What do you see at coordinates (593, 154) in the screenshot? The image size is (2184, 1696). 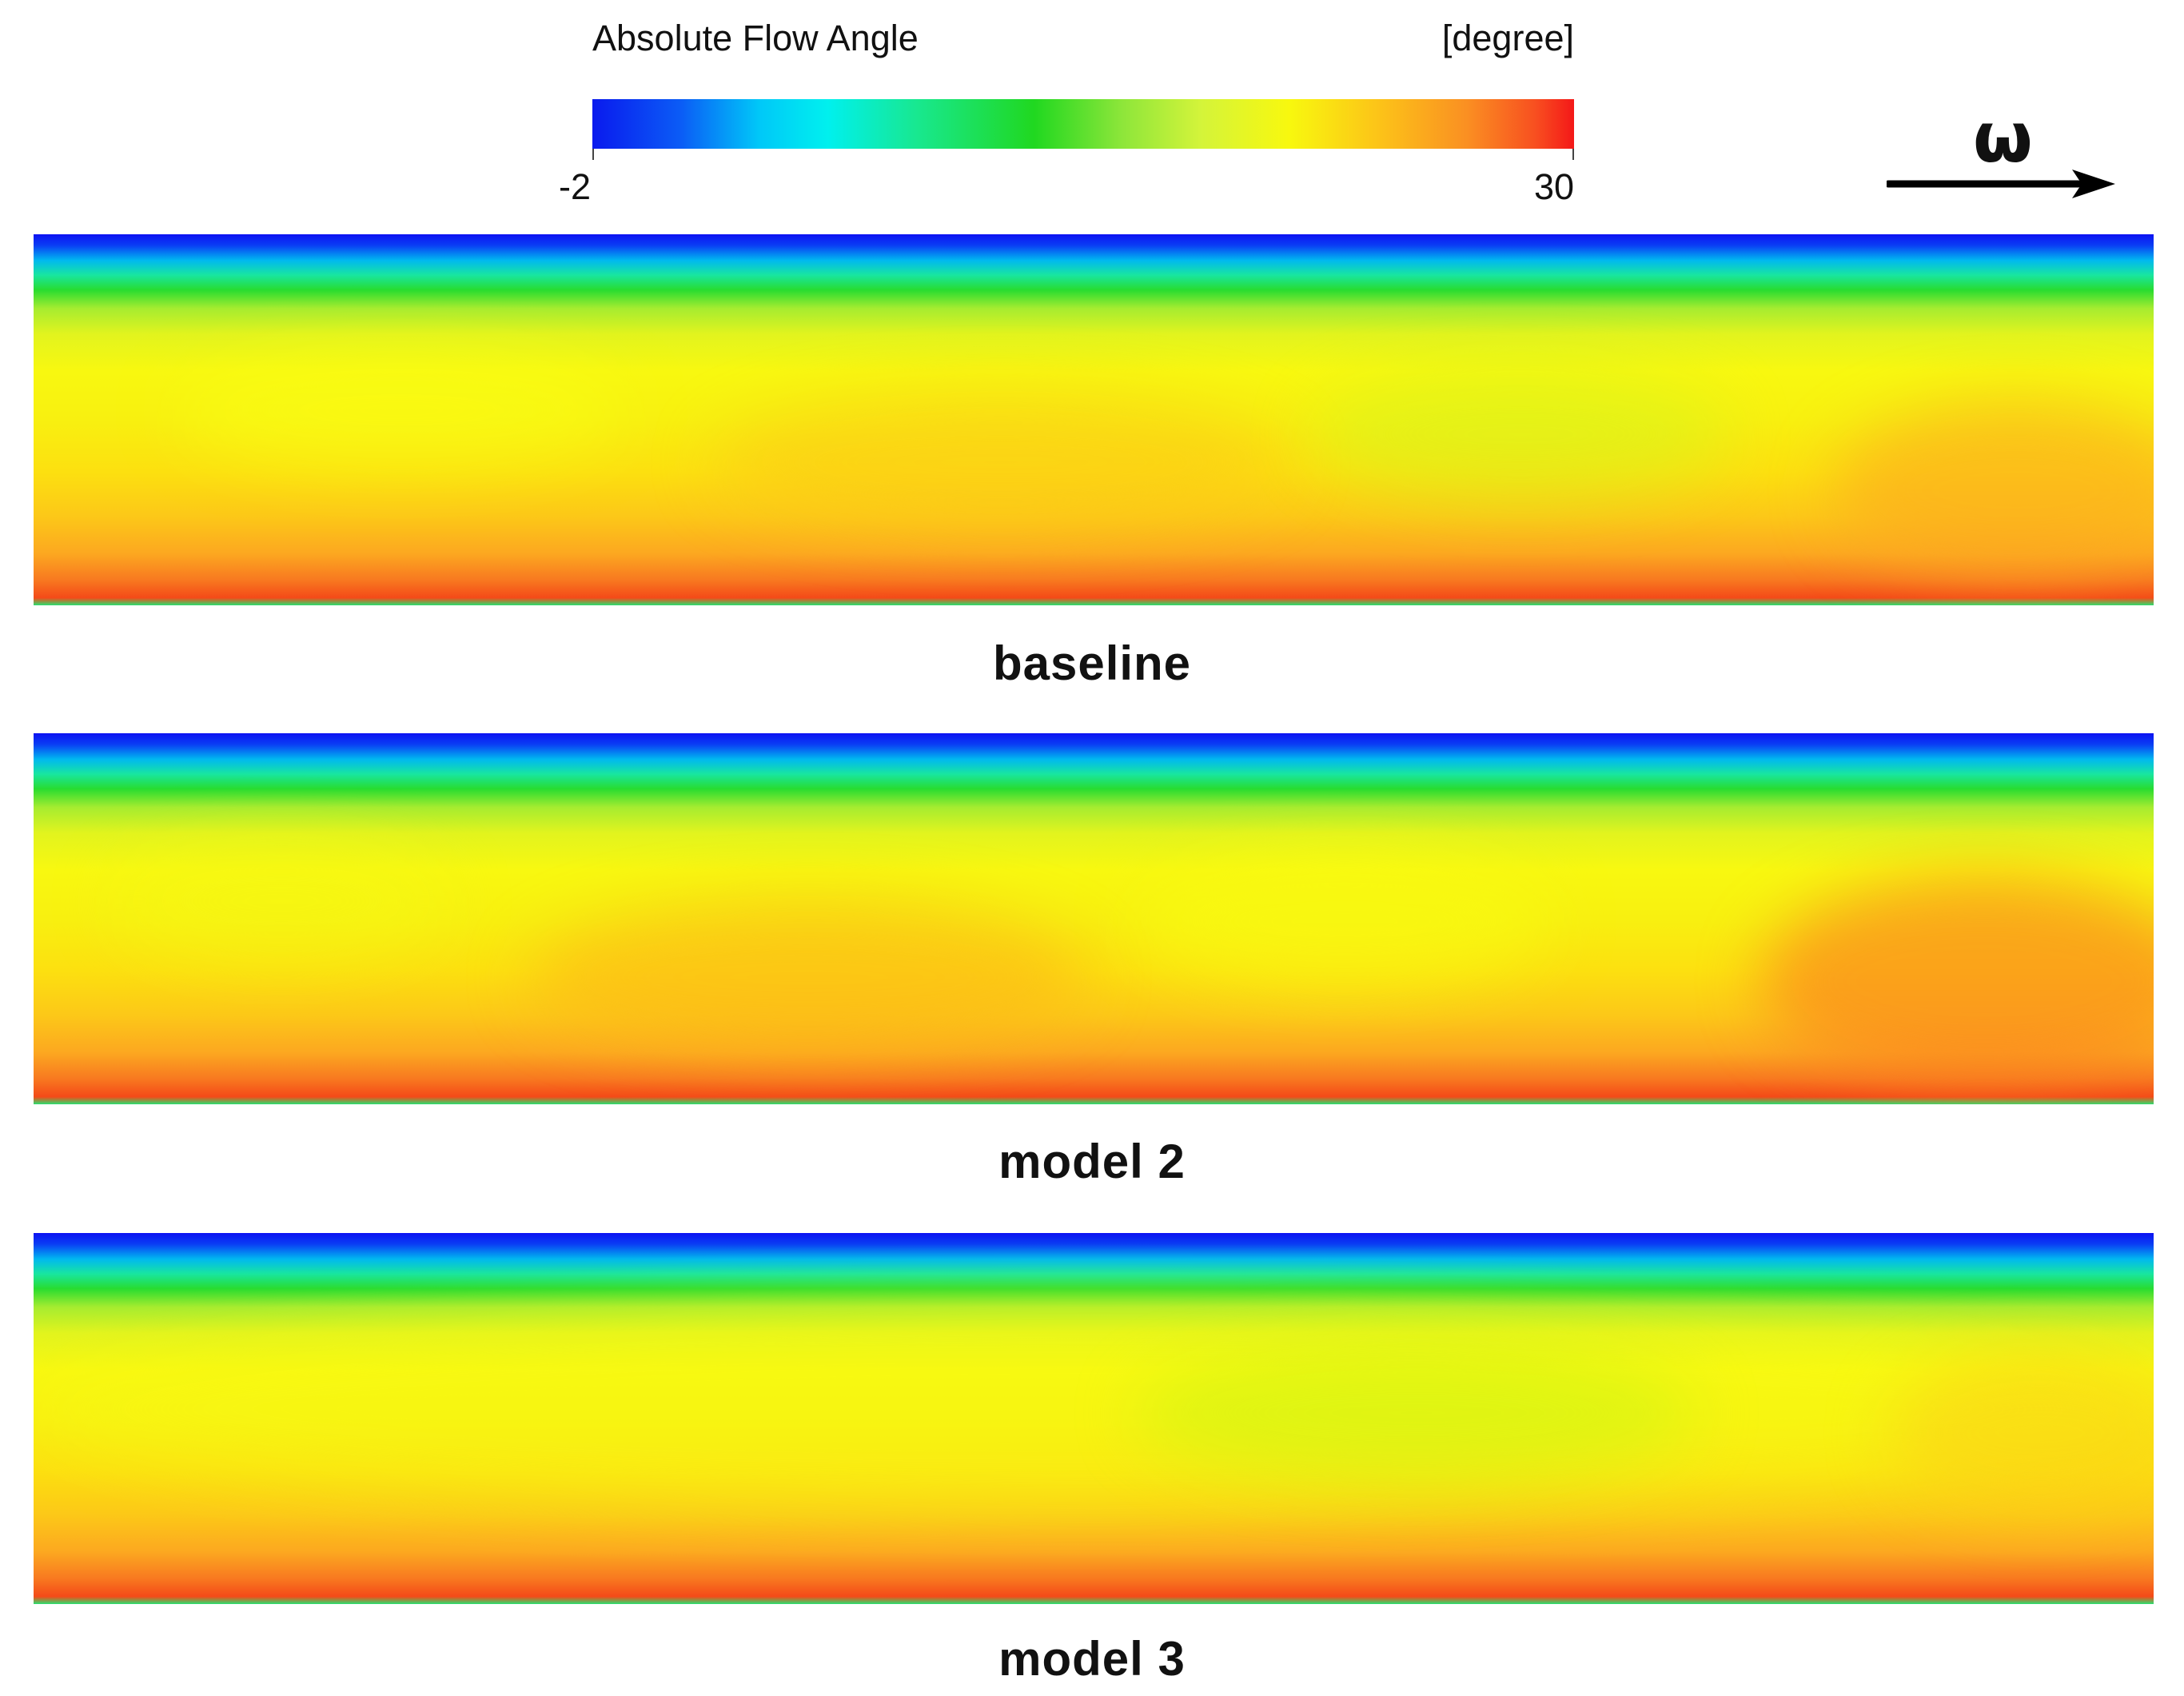 I see `colorbar-tick-min` at bounding box center [593, 154].